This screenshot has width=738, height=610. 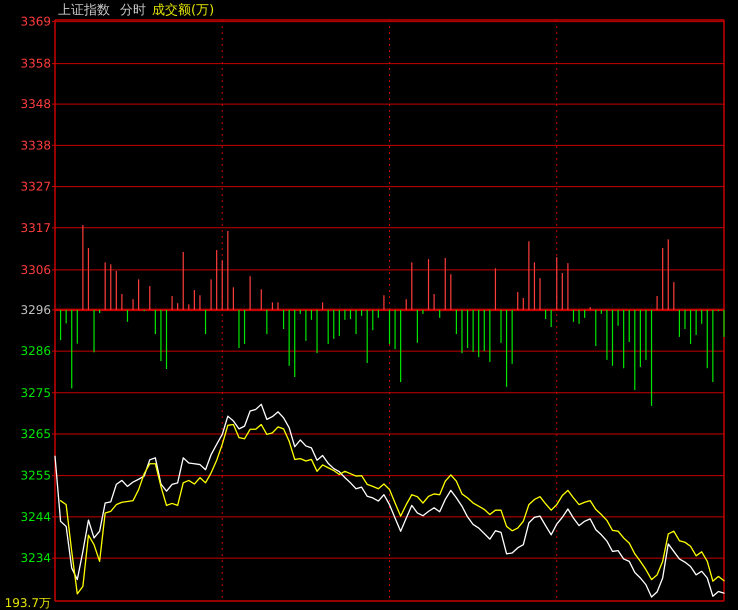 I want to click on y-tick-label: 3369, so click(x=35, y=21).